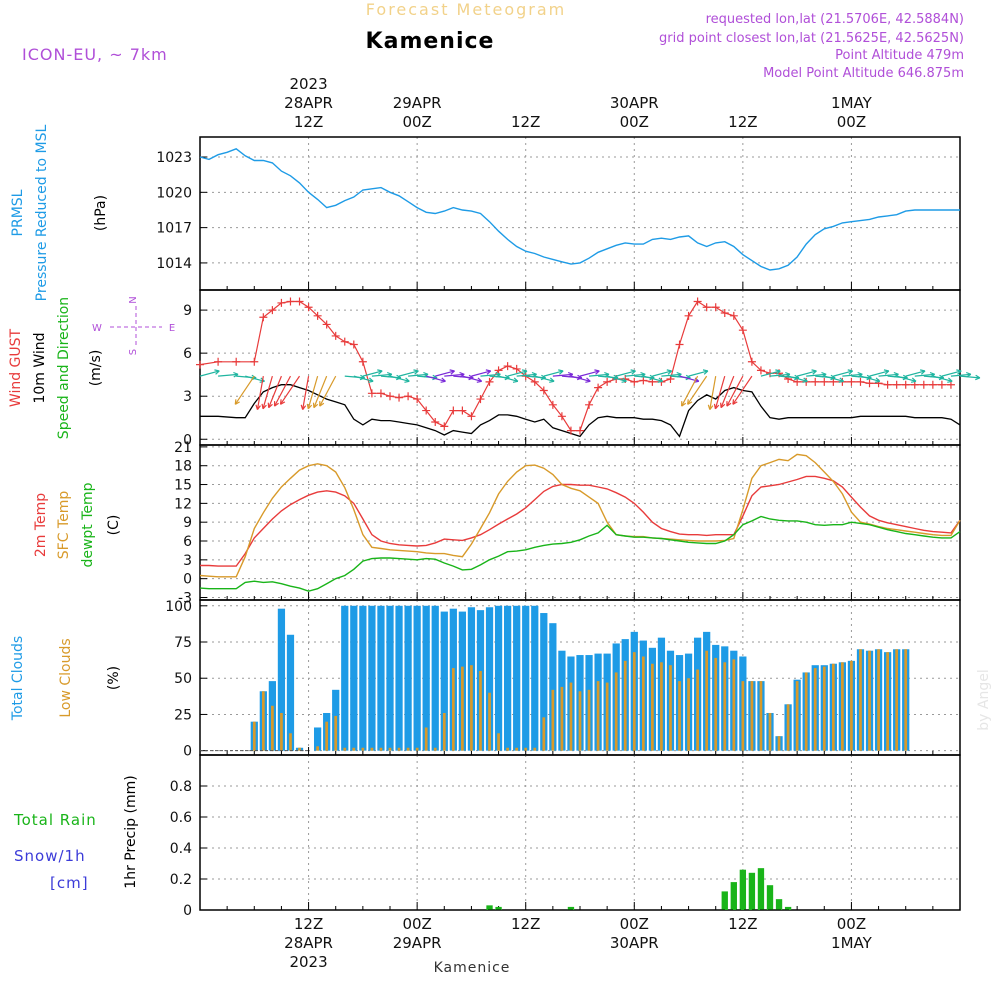 The width and height of the screenshot is (1000, 1000). I want to click on panel-label-pressure: Pressure Reduced to MSL, so click(42, 212).